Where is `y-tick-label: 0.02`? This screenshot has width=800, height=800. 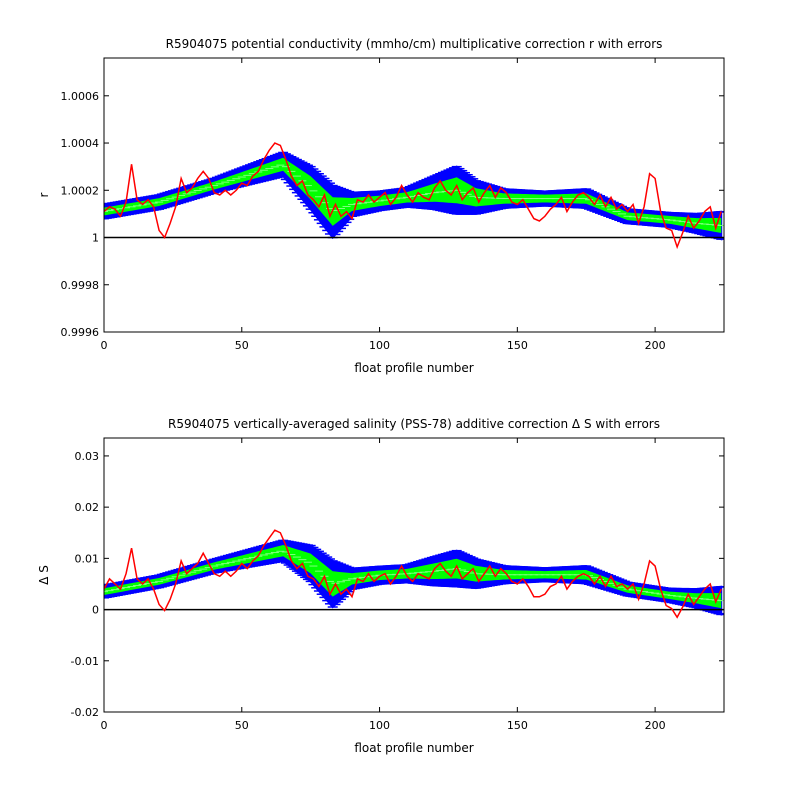
y-tick-label: 0.02 is located at coordinates (87, 507).